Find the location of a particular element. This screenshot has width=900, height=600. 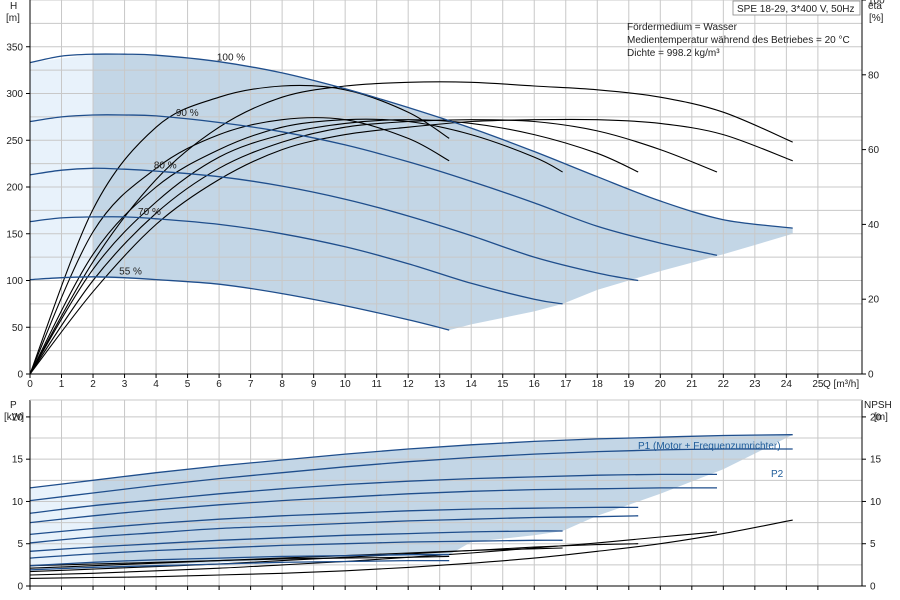

q-tick-label: 18 is located at coordinates (598, 384).